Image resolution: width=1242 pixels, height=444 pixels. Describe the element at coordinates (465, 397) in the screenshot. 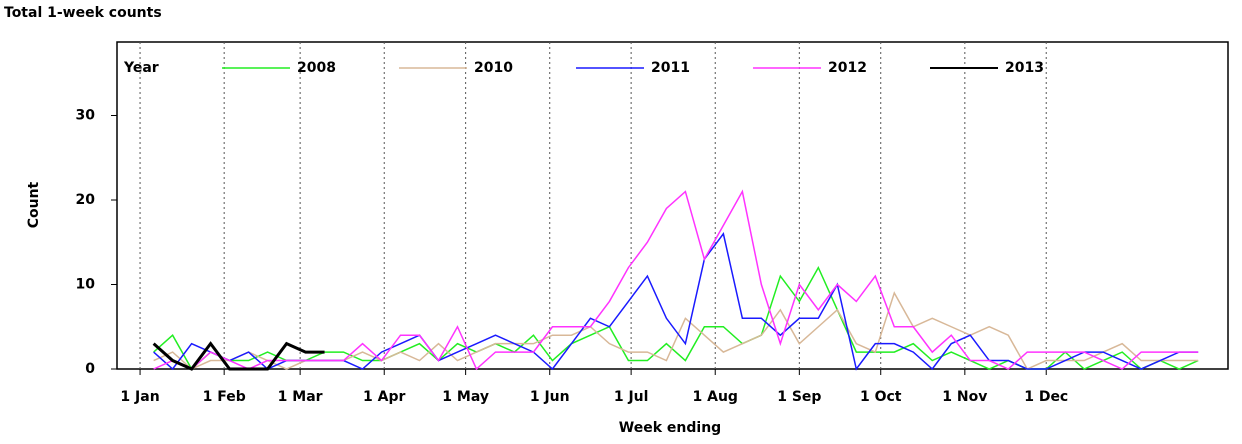

I see `x-tick-label: 1 May` at that location.